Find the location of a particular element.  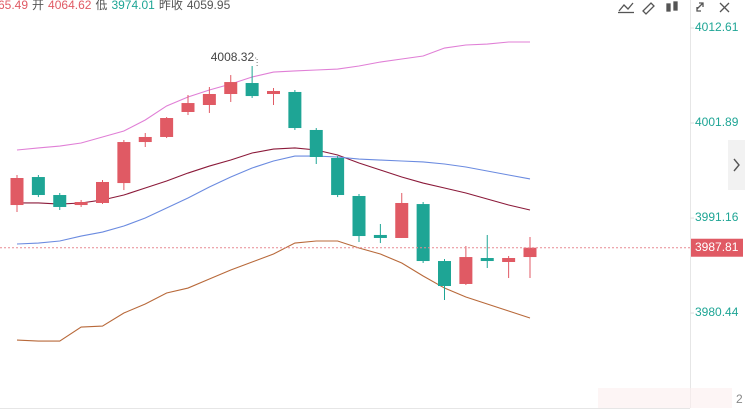

y-tick-label: 4012.61 is located at coordinates (717, 27).